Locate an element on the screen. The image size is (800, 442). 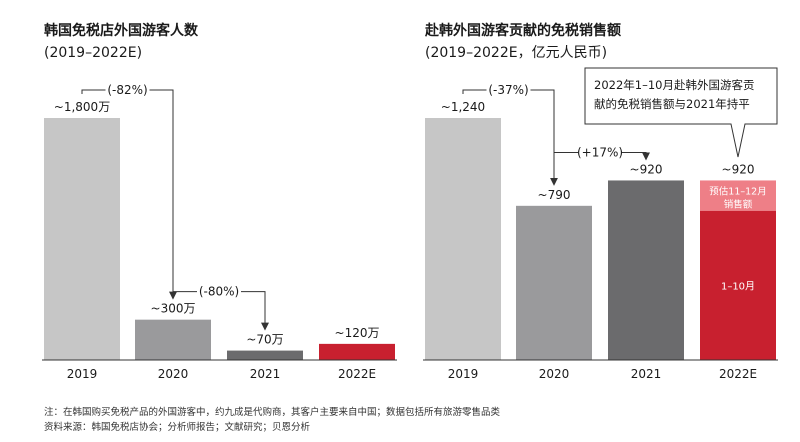
right-bar-2019 is located at coordinates (463, 239).